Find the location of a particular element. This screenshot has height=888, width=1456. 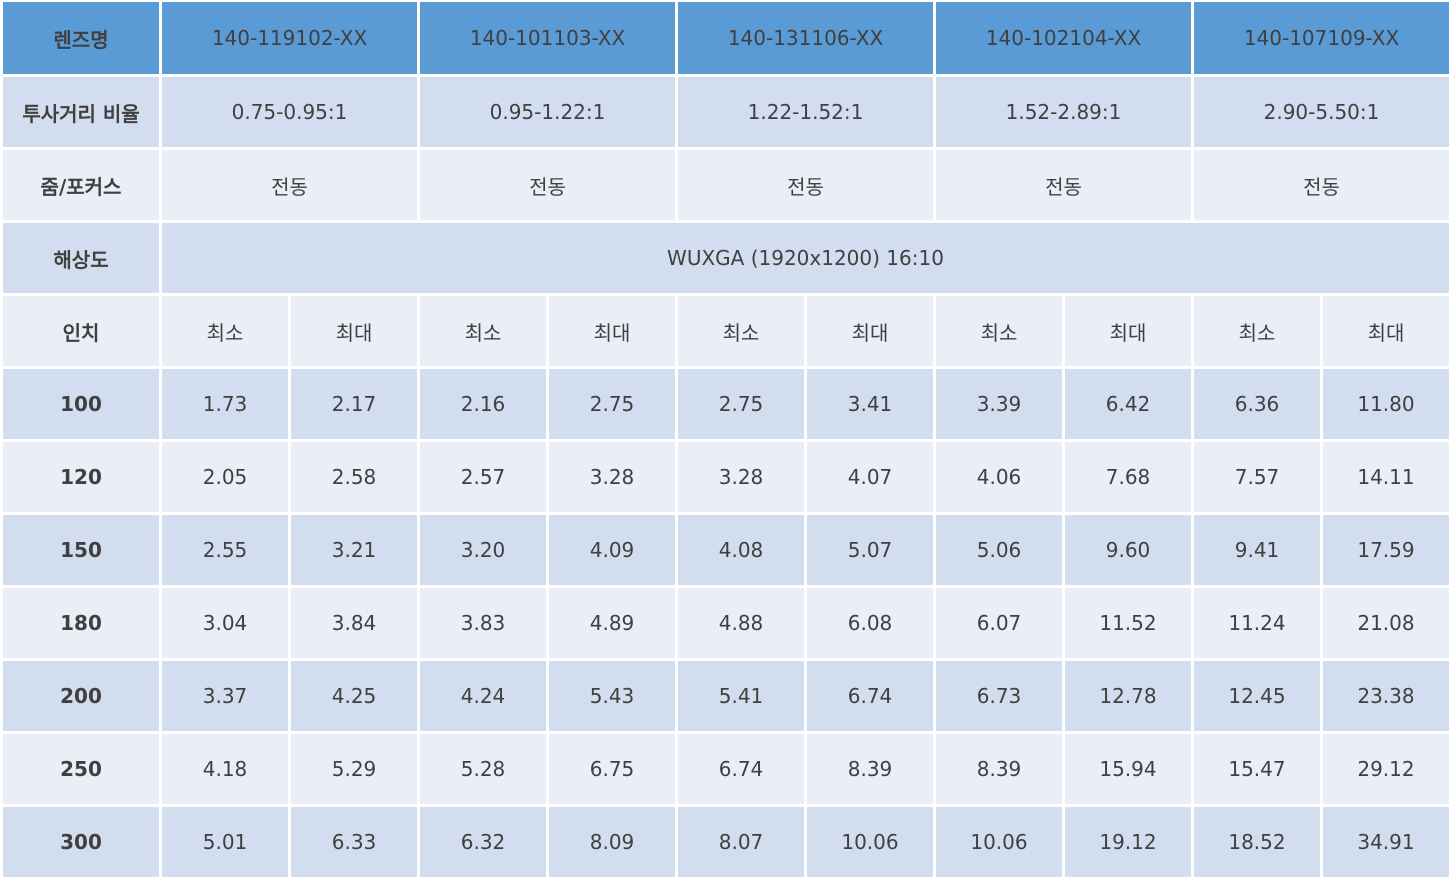

min-distance-cell: 3.83 is located at coordinates (483, 623).